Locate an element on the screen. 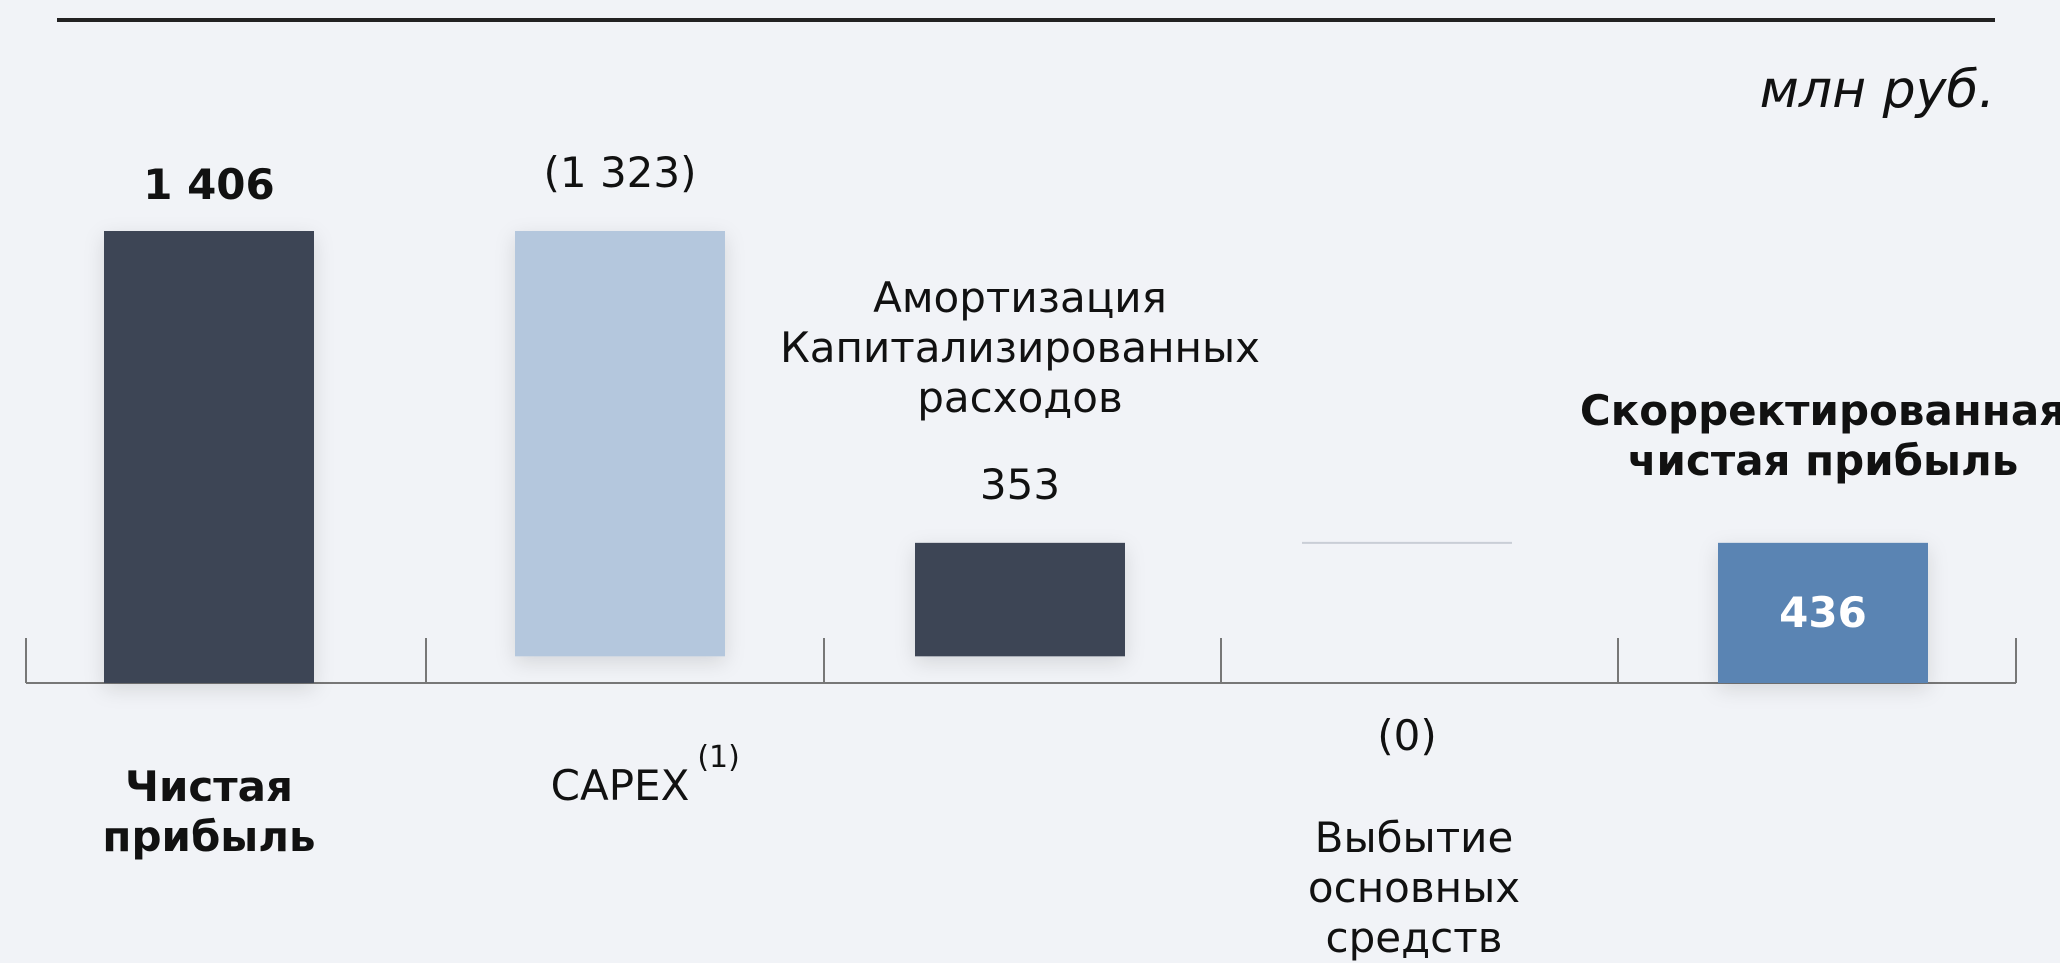 Image resolution: width=2060 pixels, height=963 pixels. value-label: (0) is located at coordinates (1407, 735).